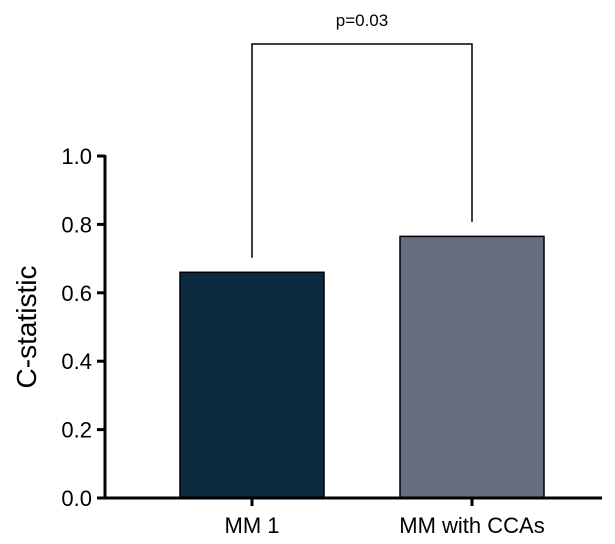 This screenshot has width=615, height=544. Describe the element at coordinates (76, 361) in the screenshot. I see `y-tick-label: 0.4` at that location.